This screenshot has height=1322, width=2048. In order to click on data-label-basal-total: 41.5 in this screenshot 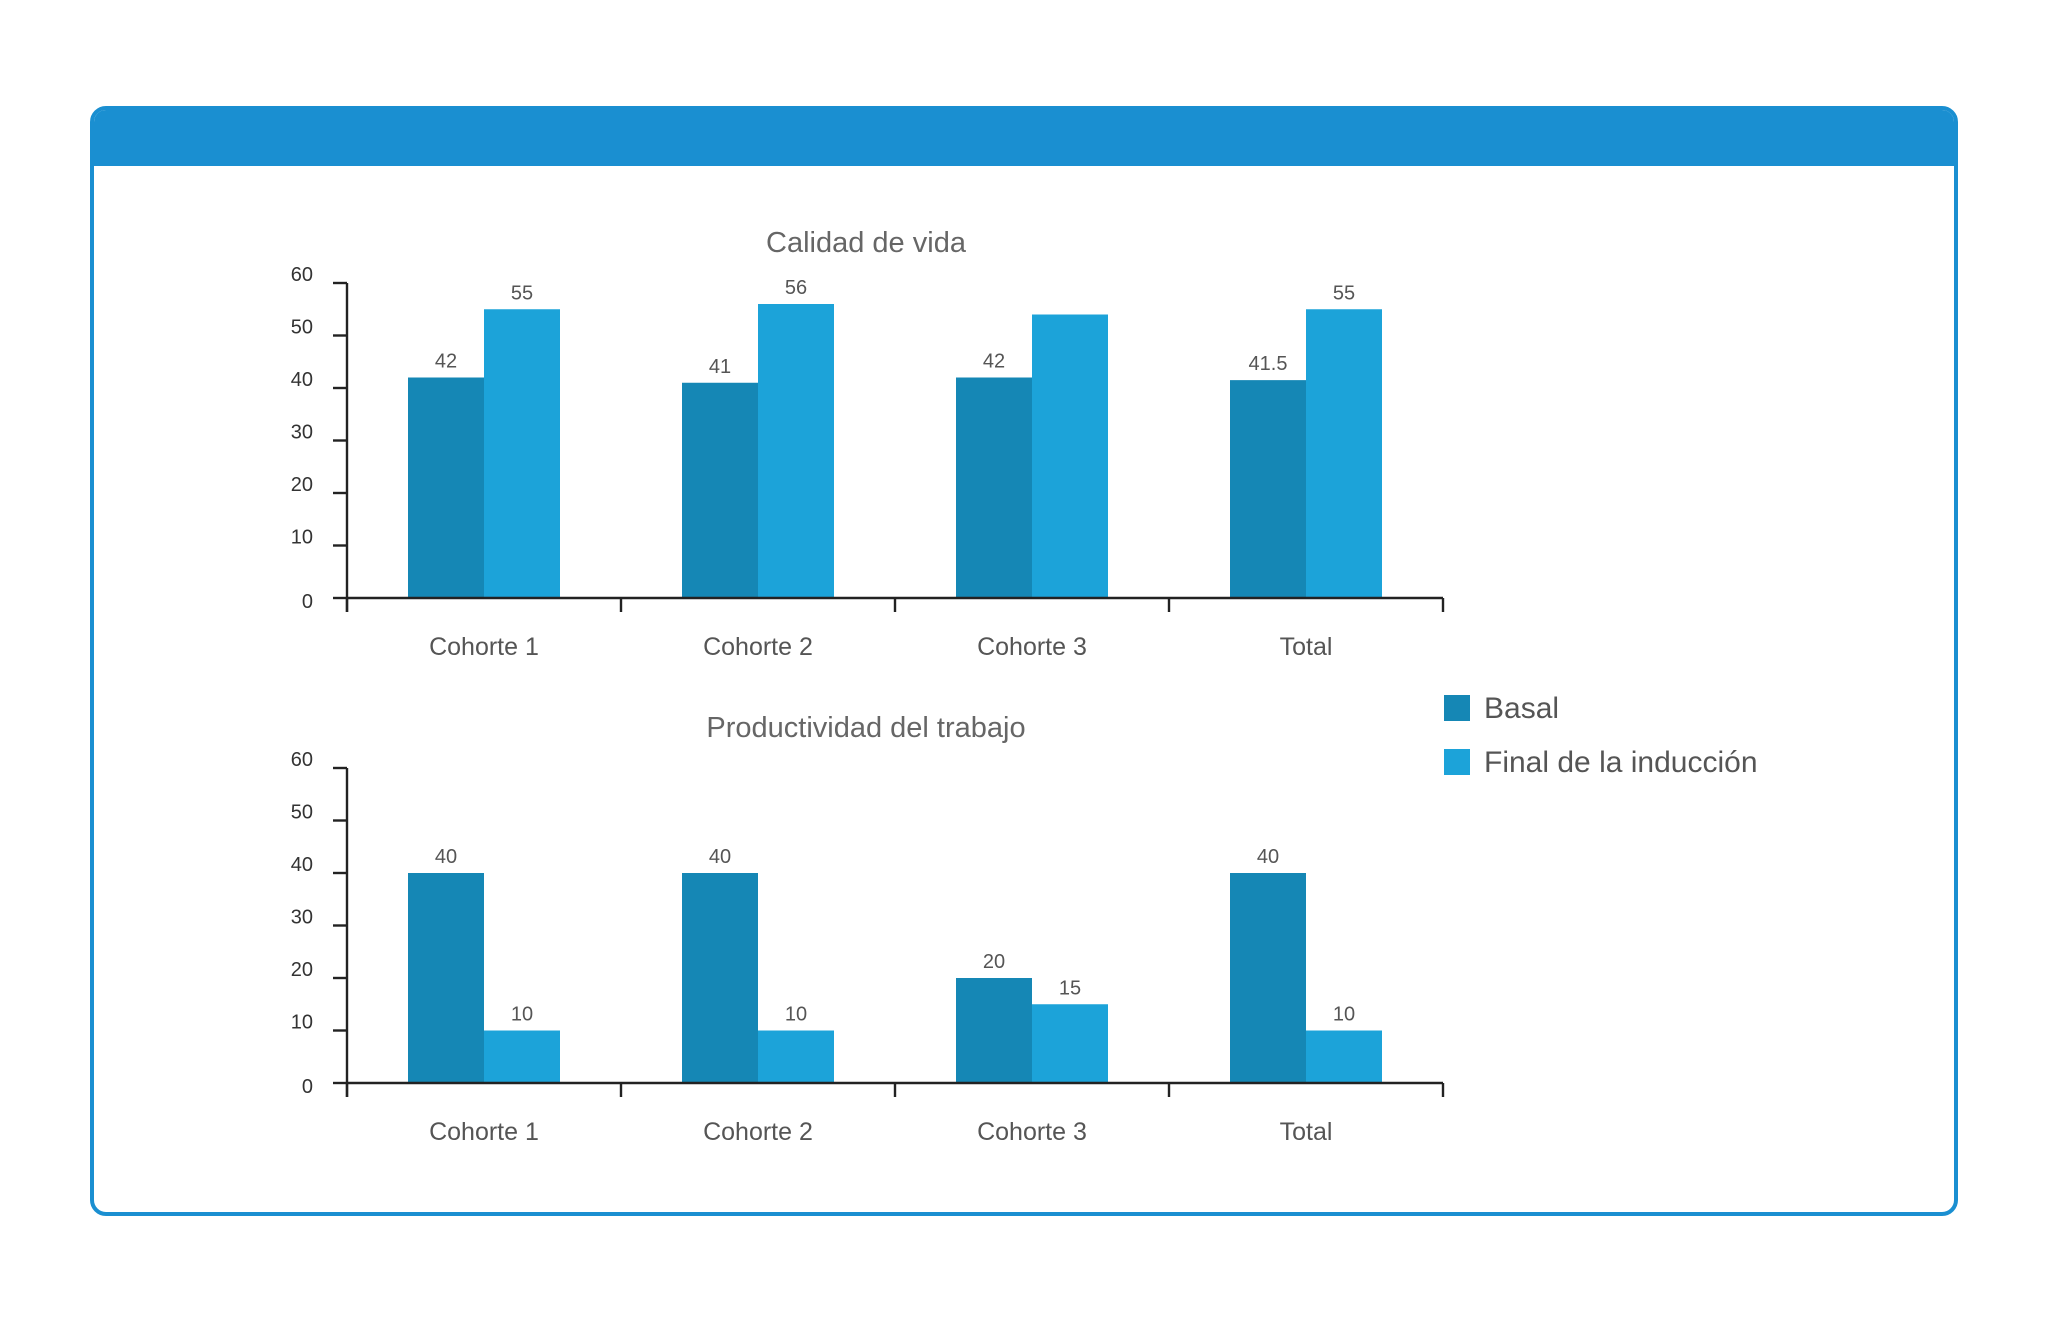, I will do `click(1268, 364)`.